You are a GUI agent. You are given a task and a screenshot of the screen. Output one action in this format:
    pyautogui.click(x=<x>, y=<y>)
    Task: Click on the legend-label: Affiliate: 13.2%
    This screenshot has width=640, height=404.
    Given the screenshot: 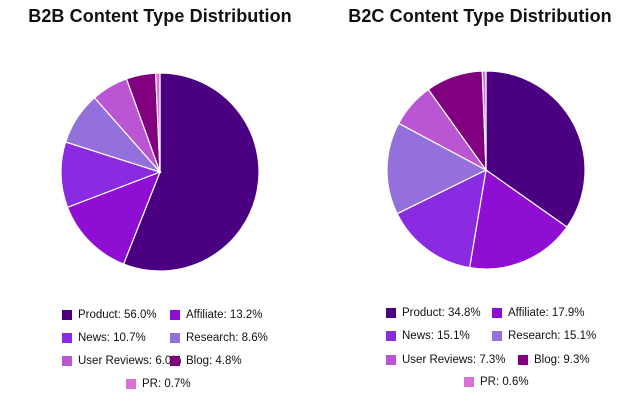 What is the action you would take?
    pyautogui.click(x=224, y=315)
    